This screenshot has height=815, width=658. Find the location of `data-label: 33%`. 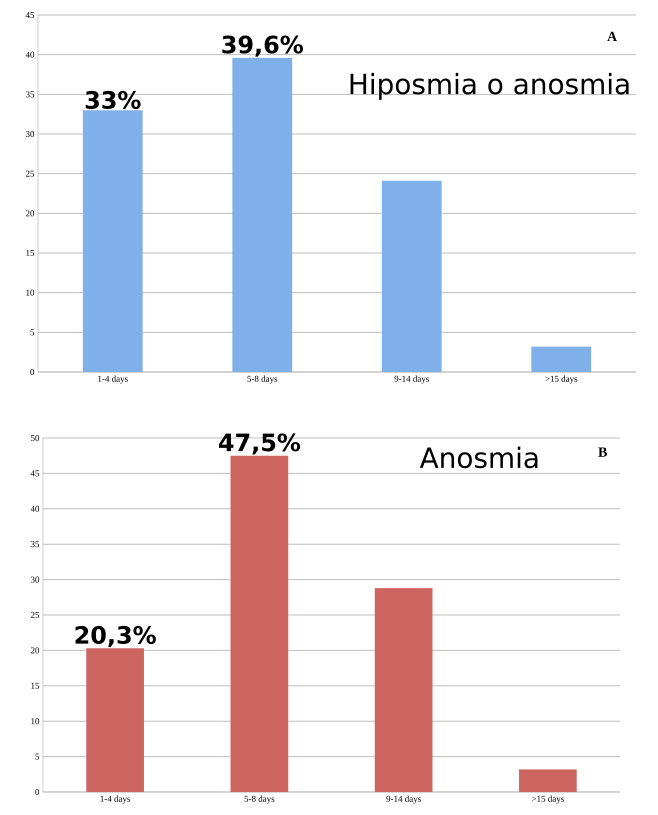

data-label: 33% is located at coordinates (113, 99).